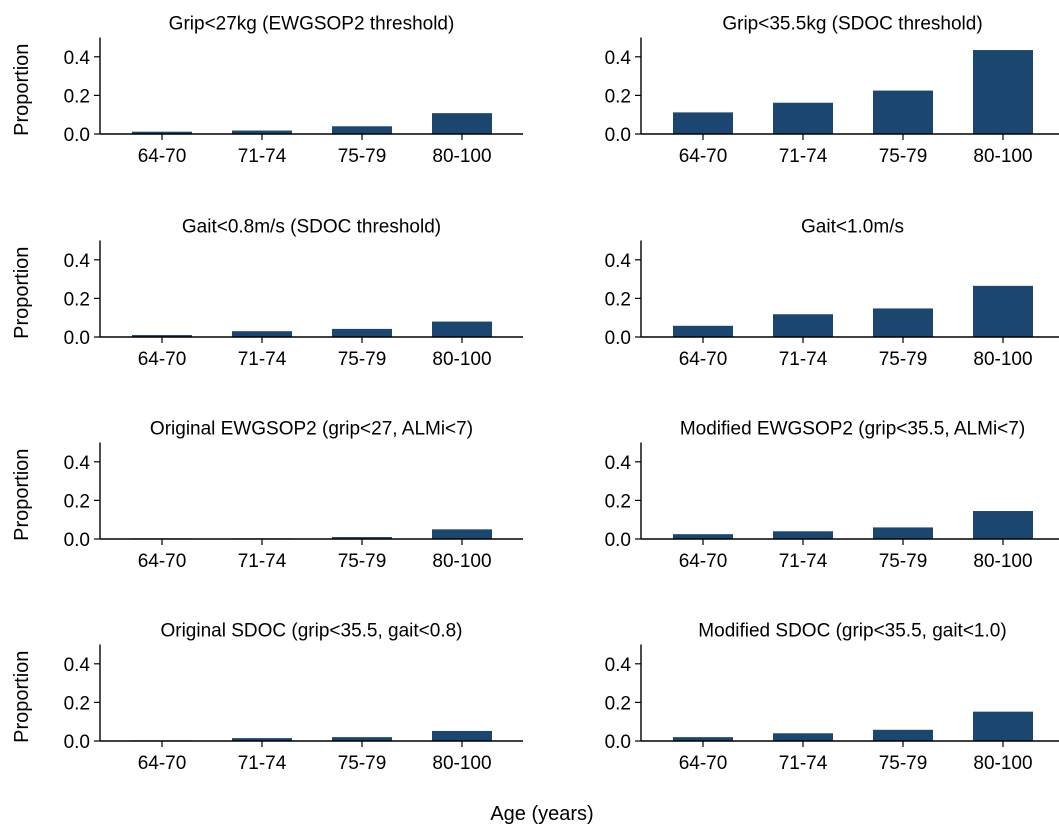 This screenshot has width=1059, height=825. What do you see at coordinates (311, 631) in the screenshot?
I see `panel-title: Original SDOC (grip<35.5, gait<0.8)` at bounding box center [311, 631].